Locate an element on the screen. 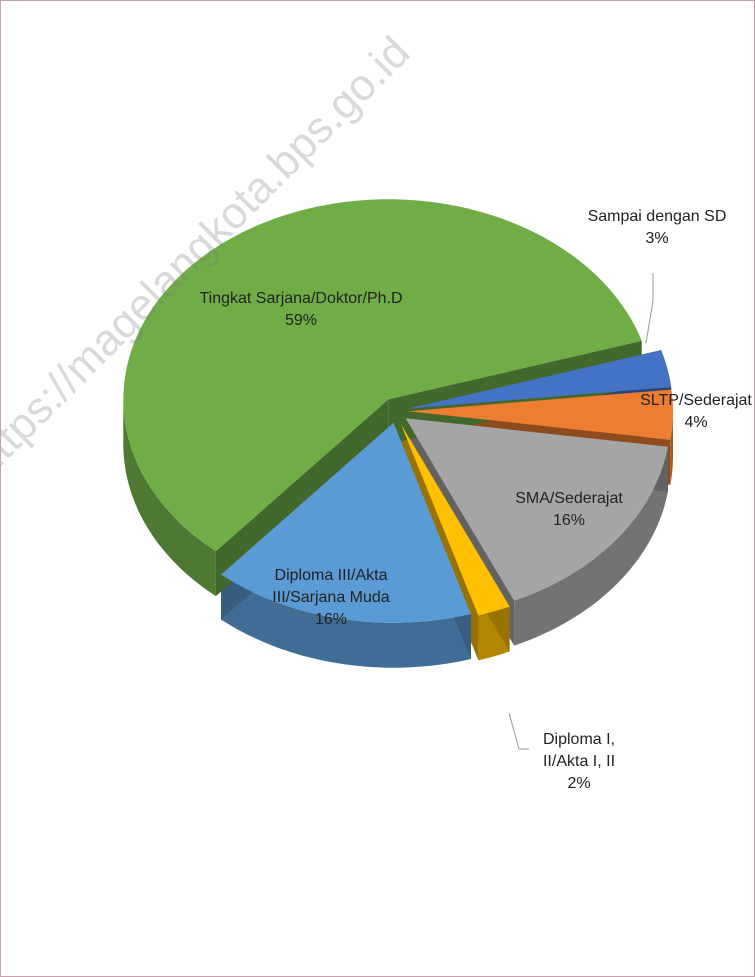  slice-label: Diploma III/Akta III/Sarjana Muda 16% is located at coordinates (331, 598).